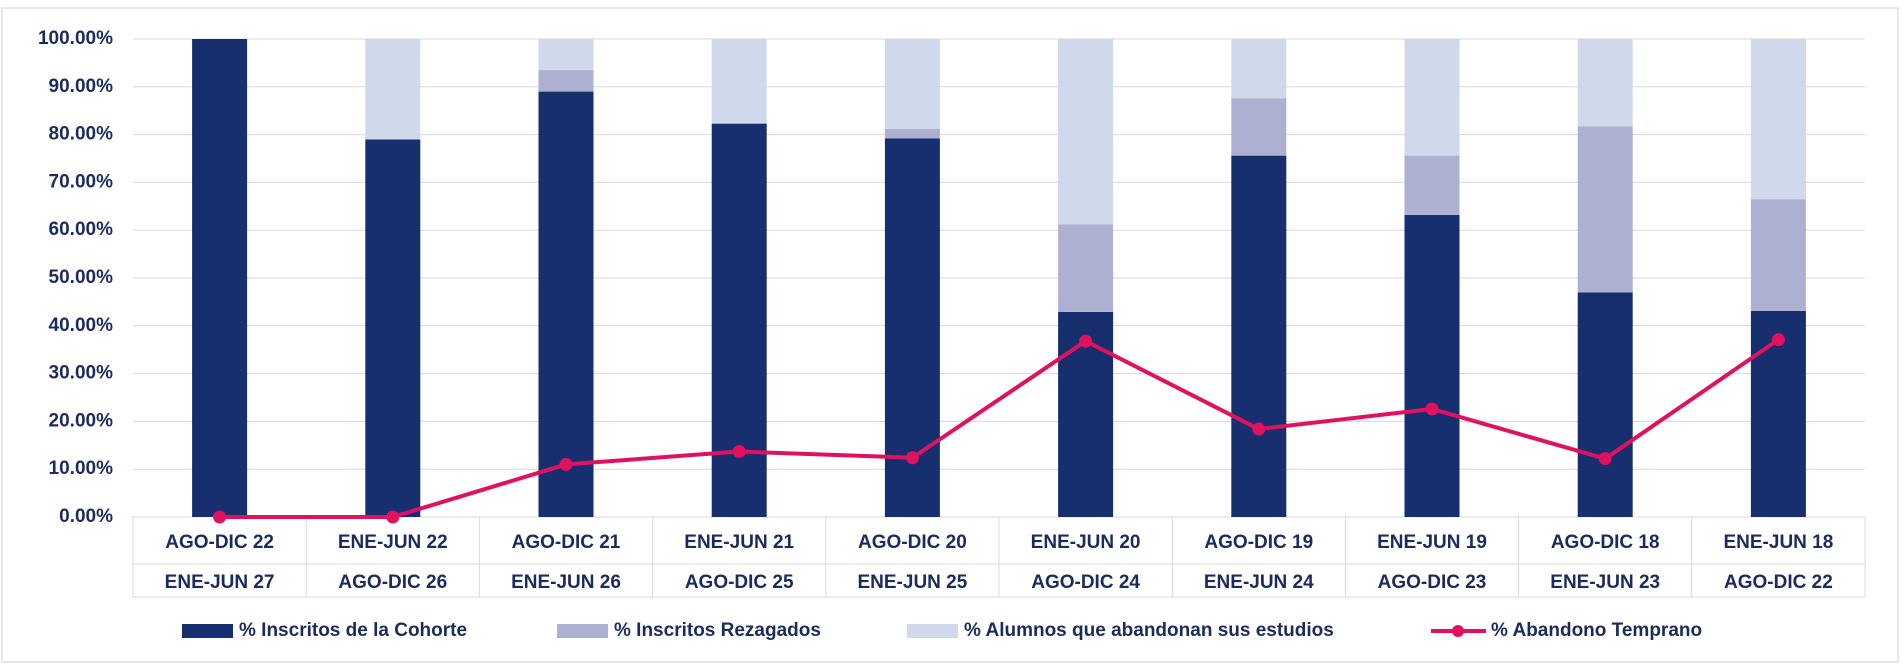 The height and width of the screenshot is (665, 1902). Describe the element at coordinates (220, 582) in the screenshot. I see `x-tick-label: ENE-JUN 27` at that location.